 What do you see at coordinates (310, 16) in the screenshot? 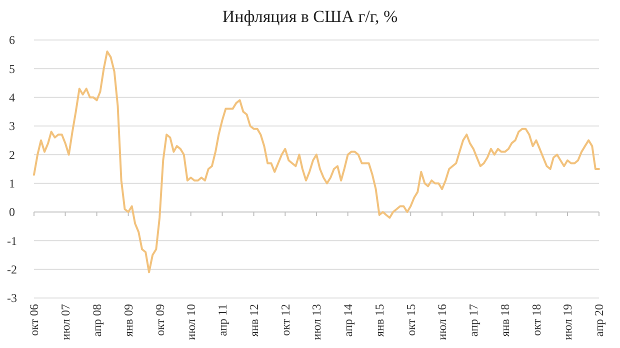
I see `chart-title: Инфляция в США г/г, %` at bounding box center [310, 16].